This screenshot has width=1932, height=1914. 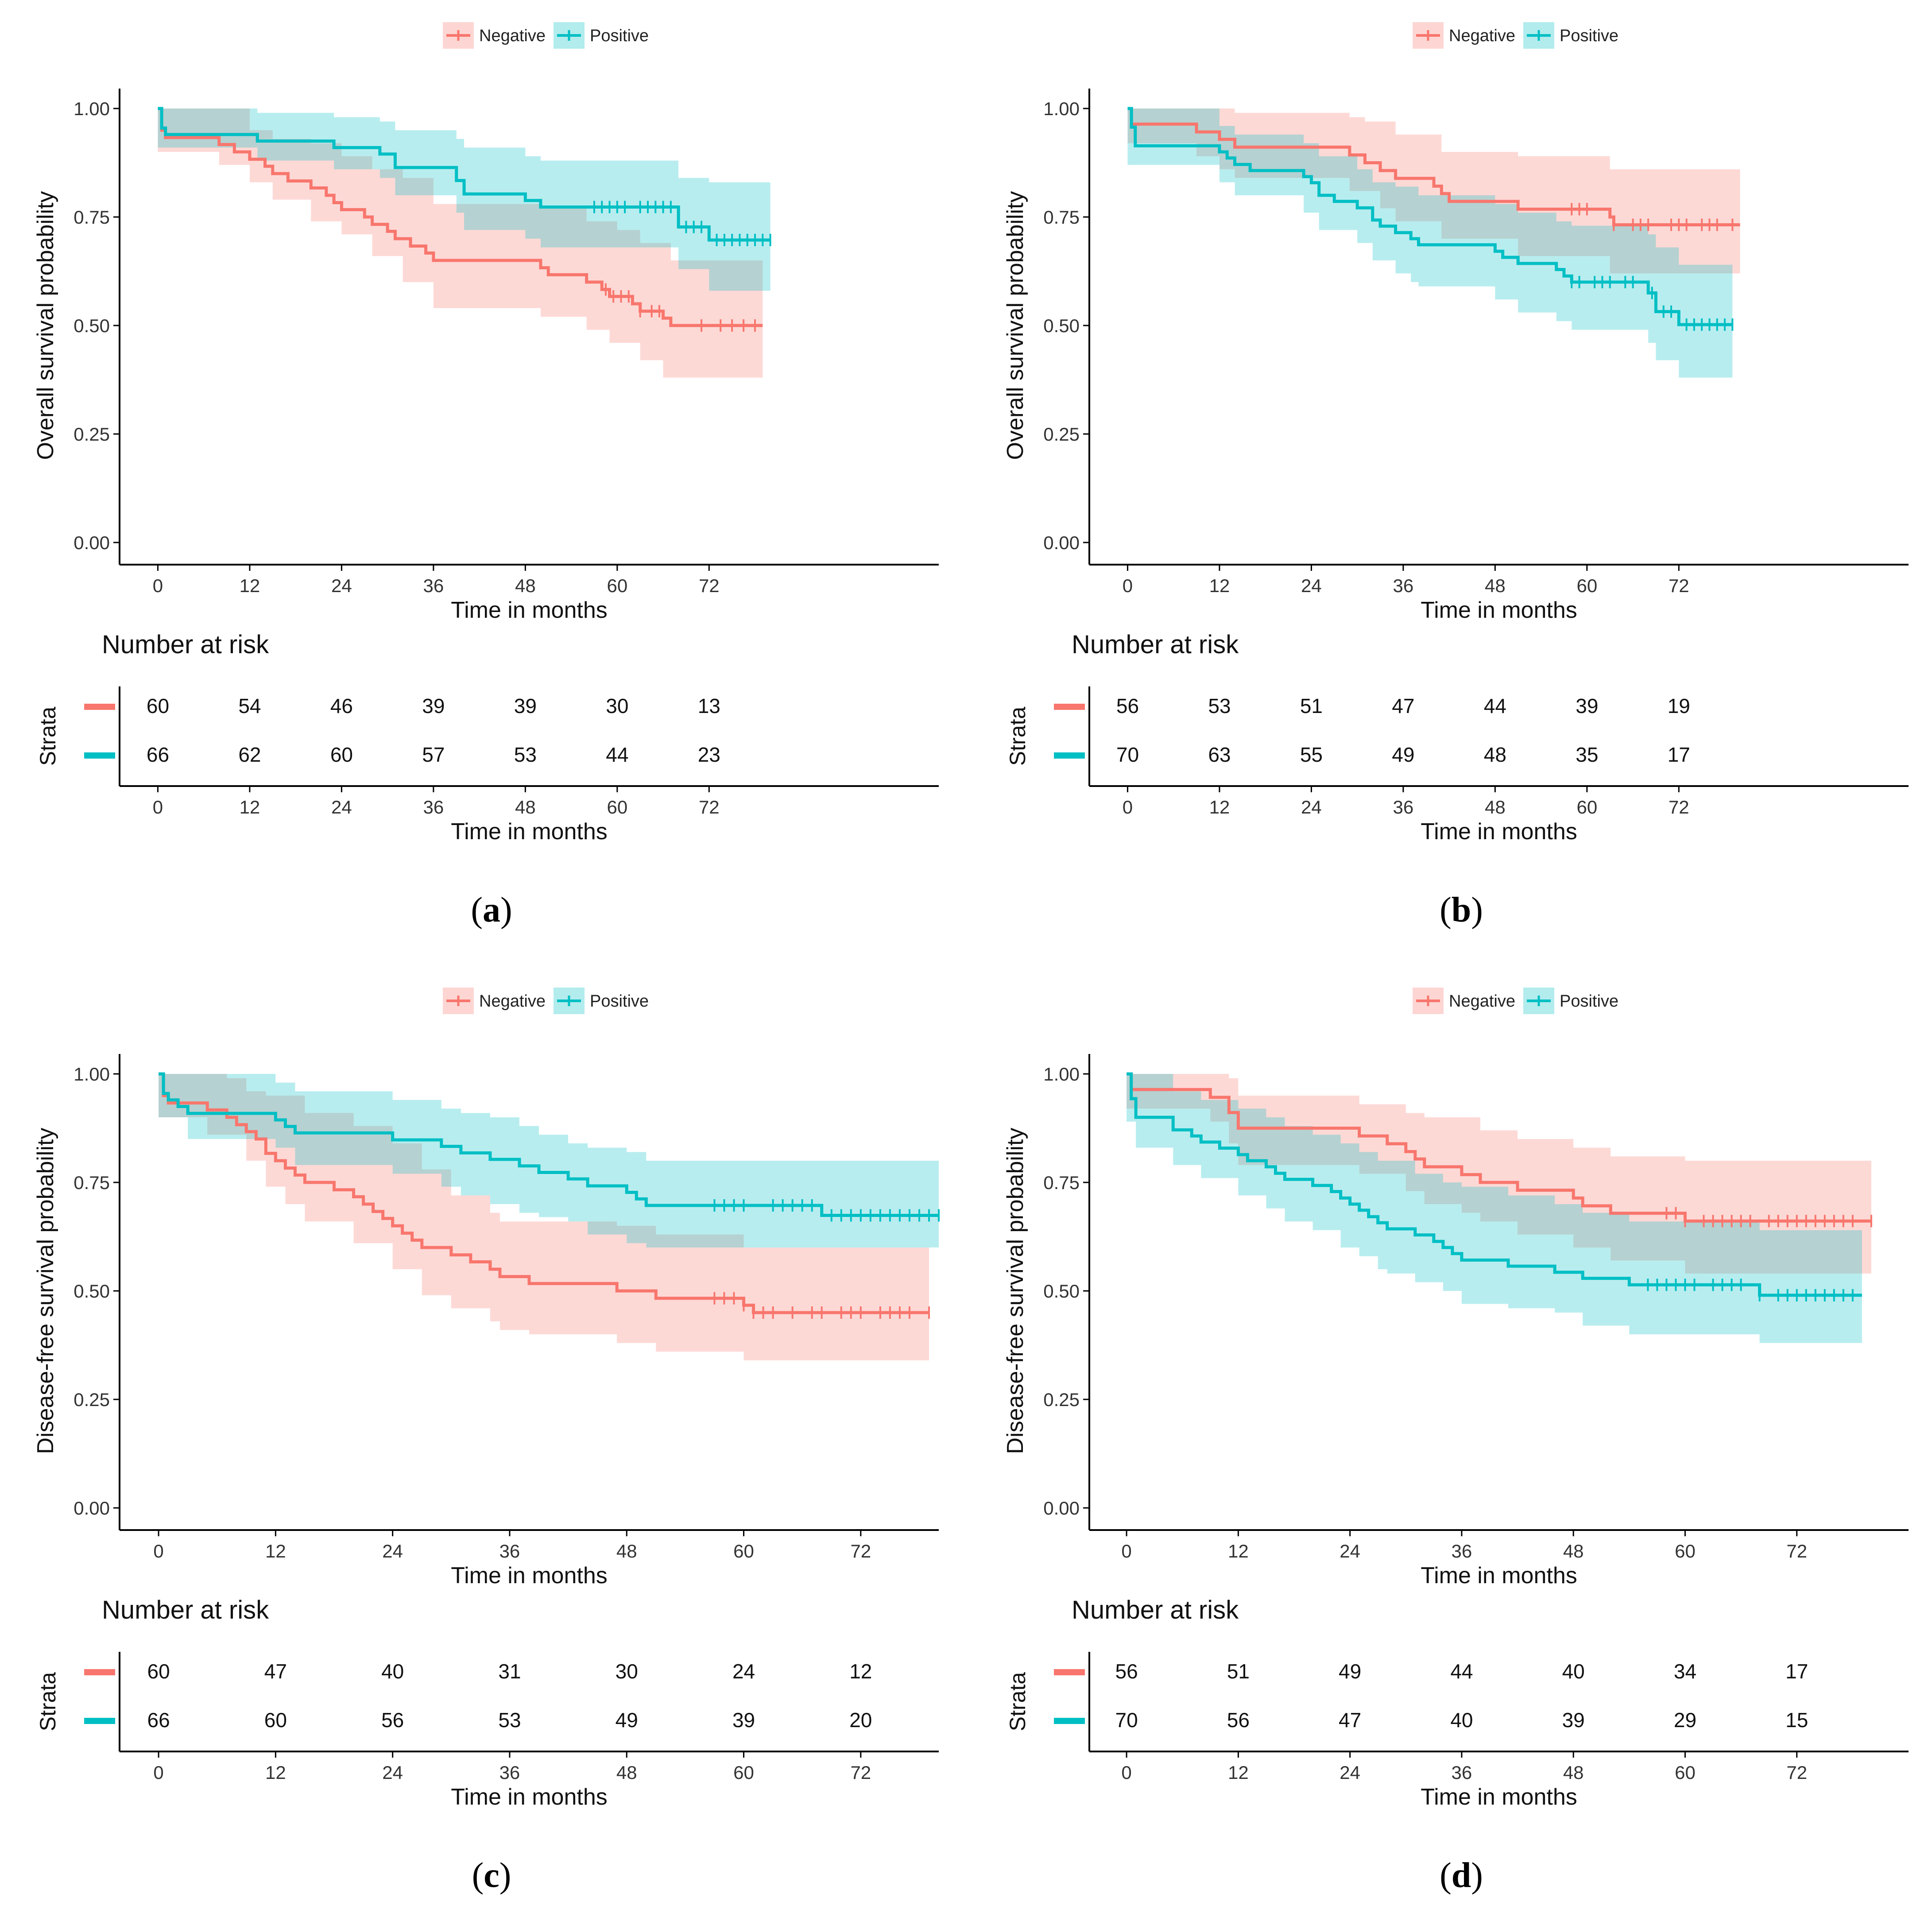 I want to click on chart-c-risk-value-negative: 40, so click(x=392, y=1672).